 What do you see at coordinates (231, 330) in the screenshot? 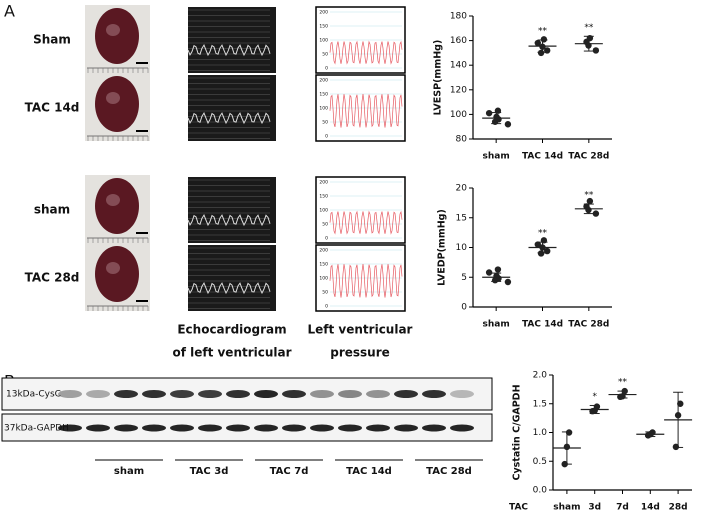
I see `caption: Echocardiogram` at bounding box center [231, 330].